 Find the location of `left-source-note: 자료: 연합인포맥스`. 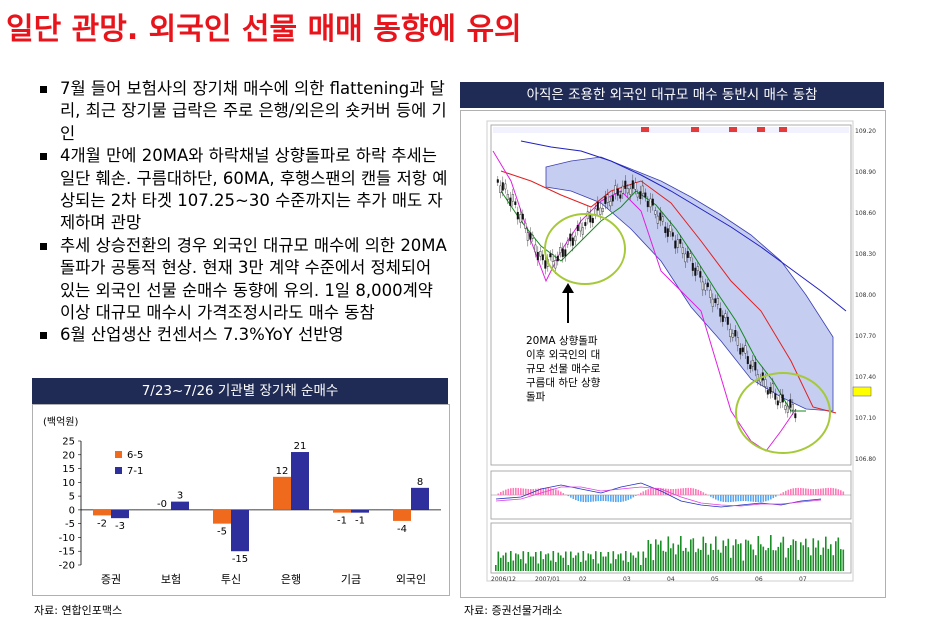

left-source-note: 자료: 연합인포맥스 is located at coordinates (78, 610).